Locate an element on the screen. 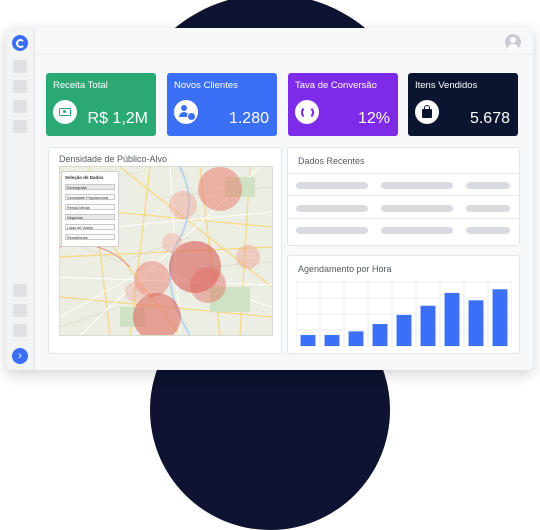 Image resolution: width=540 pixels, height=530 pixels. map-option-renda: Renda Média is located at coordinates (90, 207).